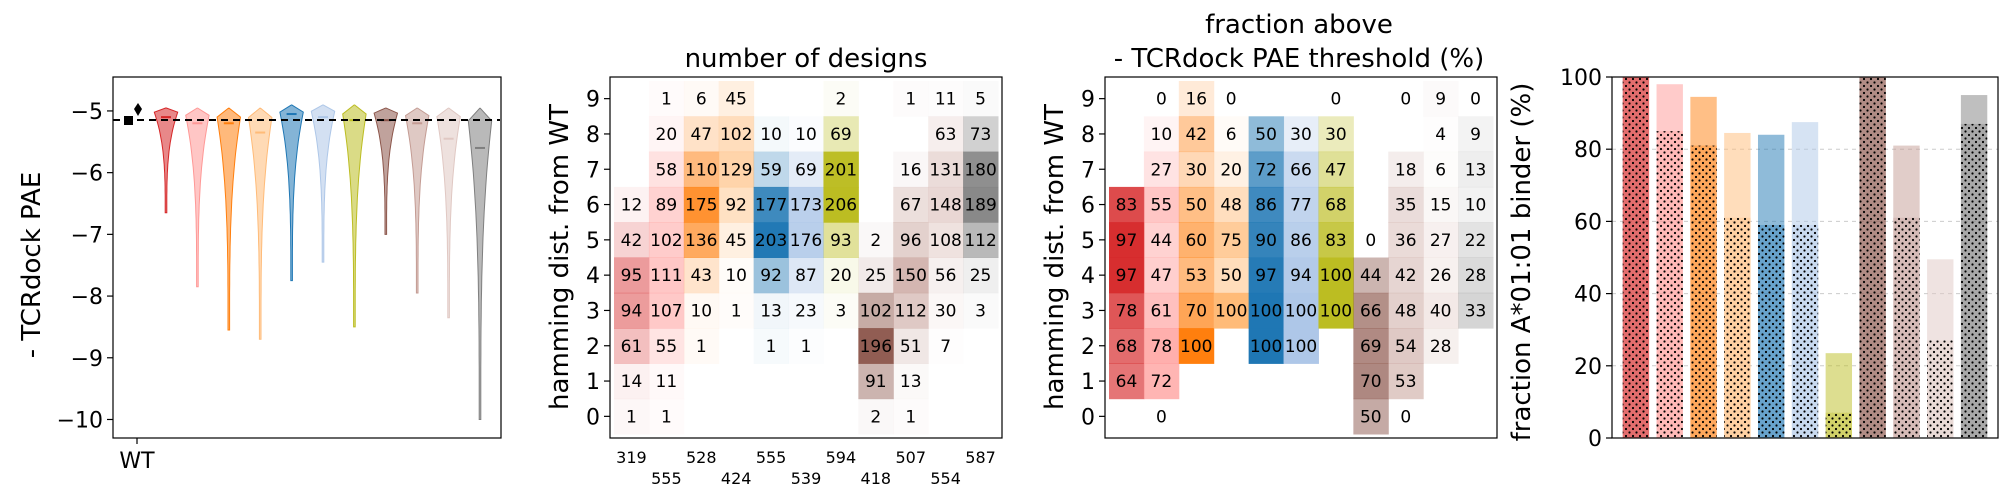 This screenshot has width=2000, height=500. Describe the element at coordinates (1595, 439) in the screenshot. I see `bar-y-tick-label: 0` at that location.